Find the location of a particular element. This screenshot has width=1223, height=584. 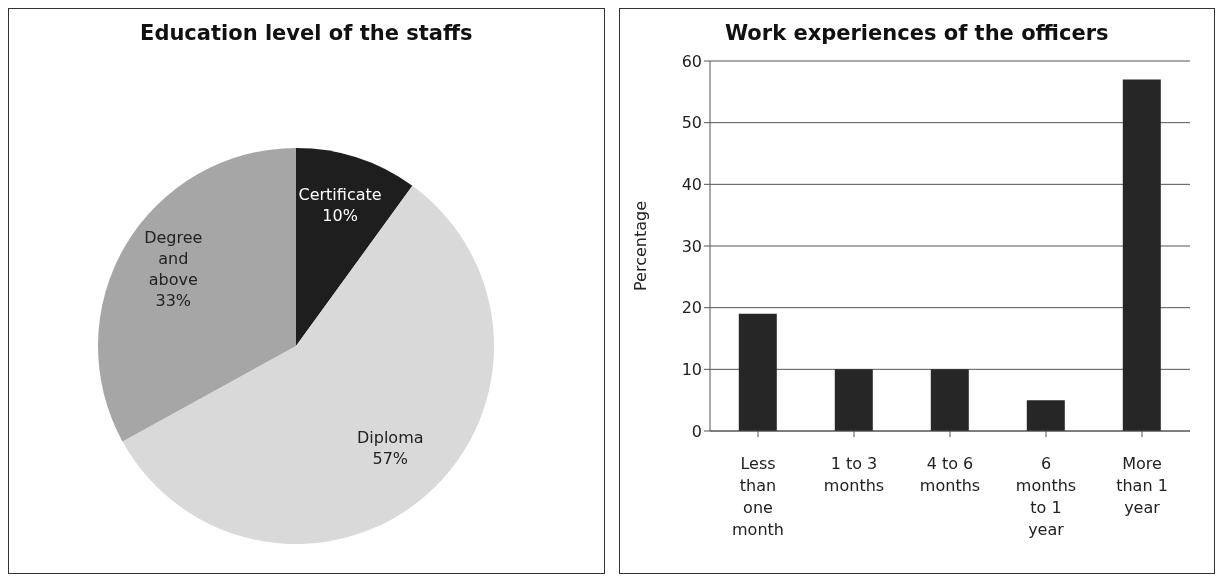

chart-title: Education level of the staffs is located at coordinates (306, 33).